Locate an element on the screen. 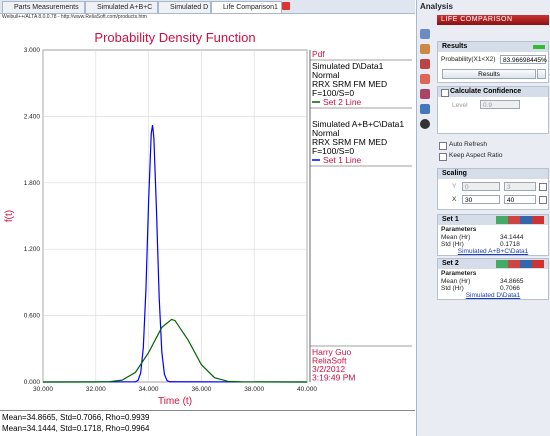  status-line: Mean=34.8665, Std=0.7066, Rho=0.9939 is located at coordinates (76, 417).